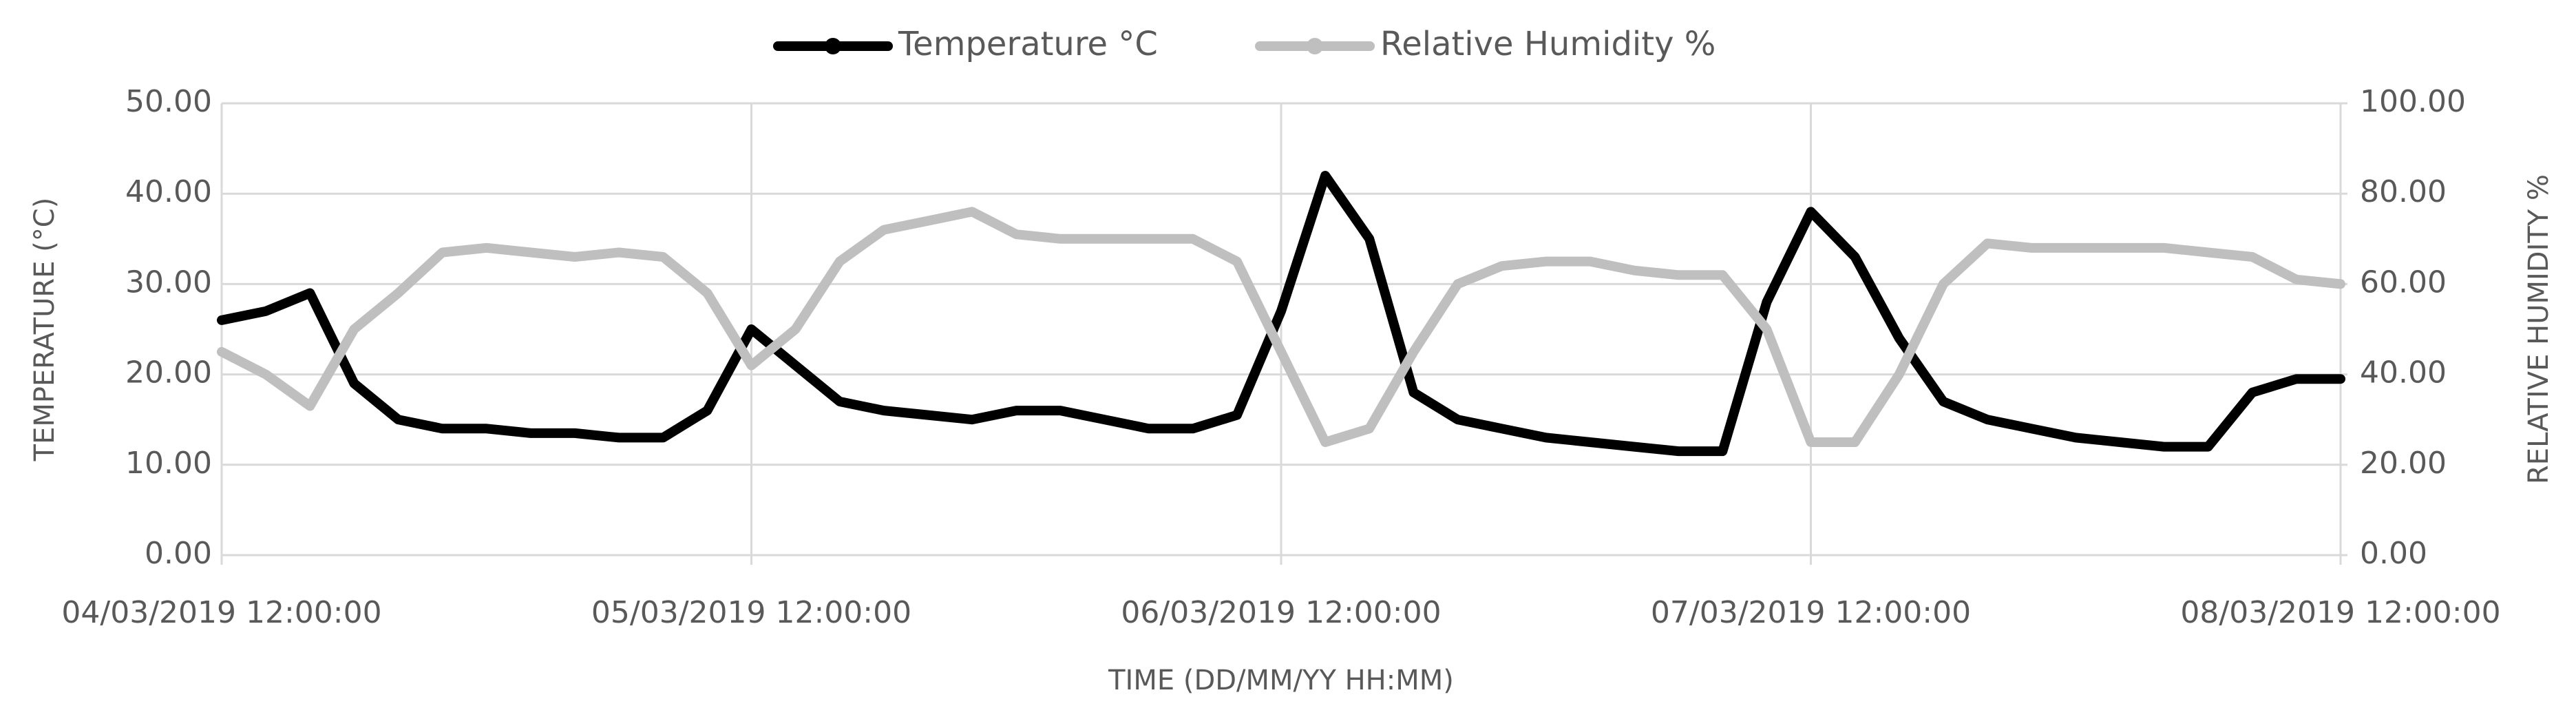 Image resolution: width=2576 pixels, height=717 pixels. I want to click on x-tick-label: 07/03/2019 12:00:00, so click(1811, 612).